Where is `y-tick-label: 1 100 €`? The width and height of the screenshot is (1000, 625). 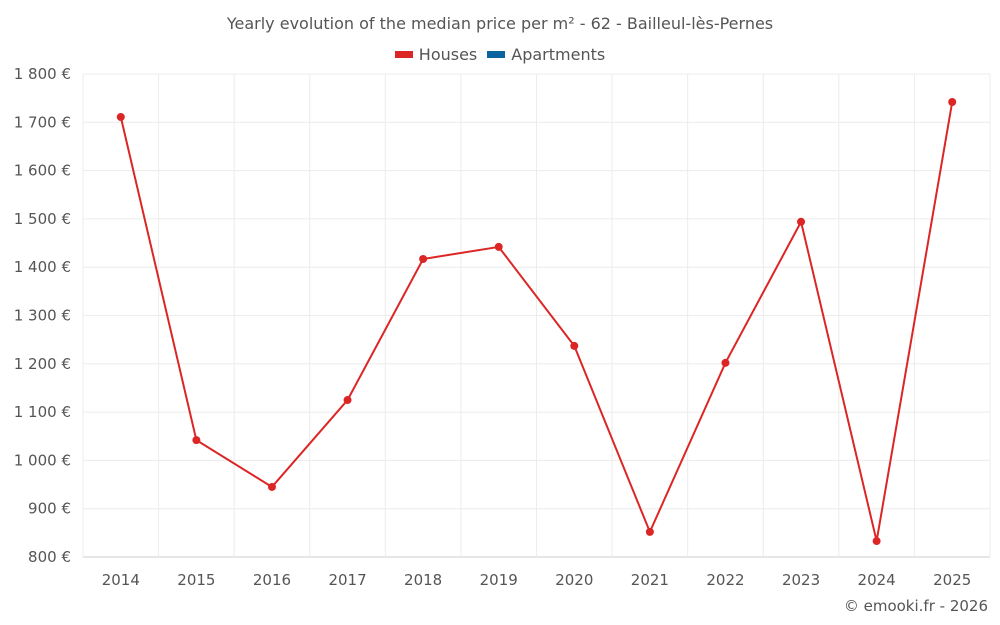
y-tick-label: 1 100 € is located at coordinates (42, 412).